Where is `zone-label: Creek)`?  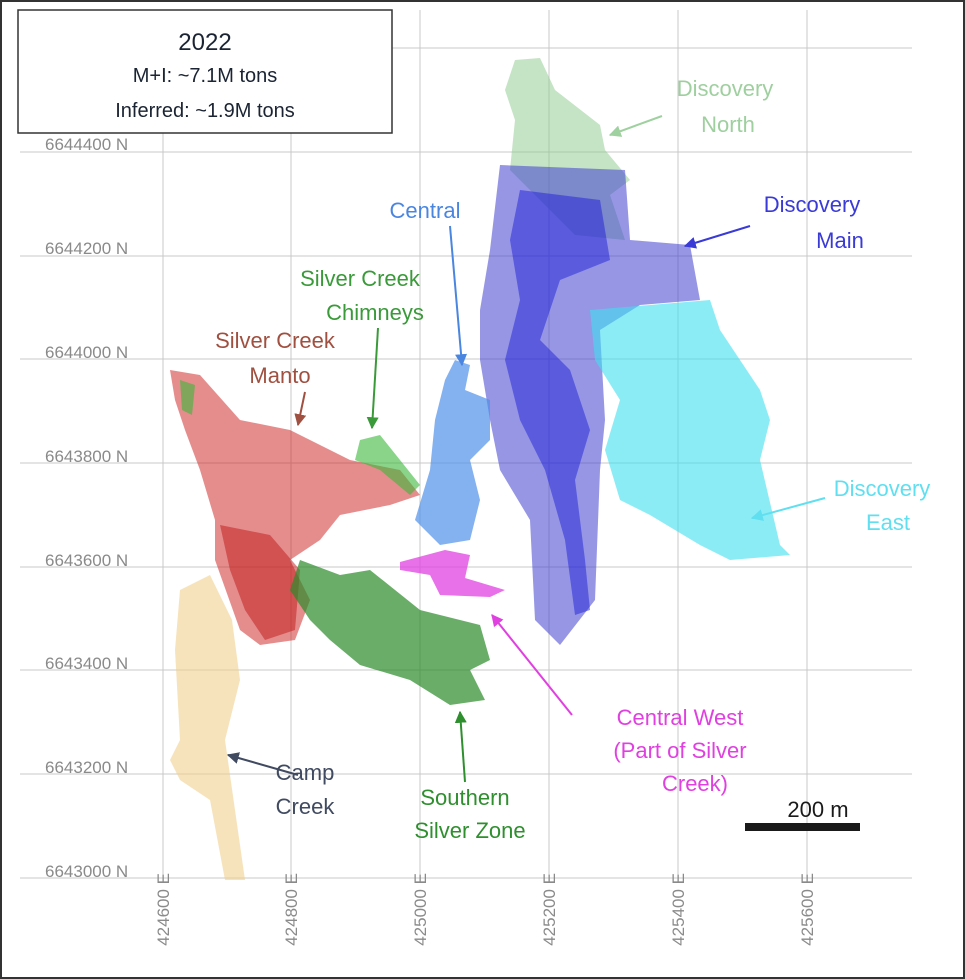
zone-label: Creek) is located at coordinates (695, 783).